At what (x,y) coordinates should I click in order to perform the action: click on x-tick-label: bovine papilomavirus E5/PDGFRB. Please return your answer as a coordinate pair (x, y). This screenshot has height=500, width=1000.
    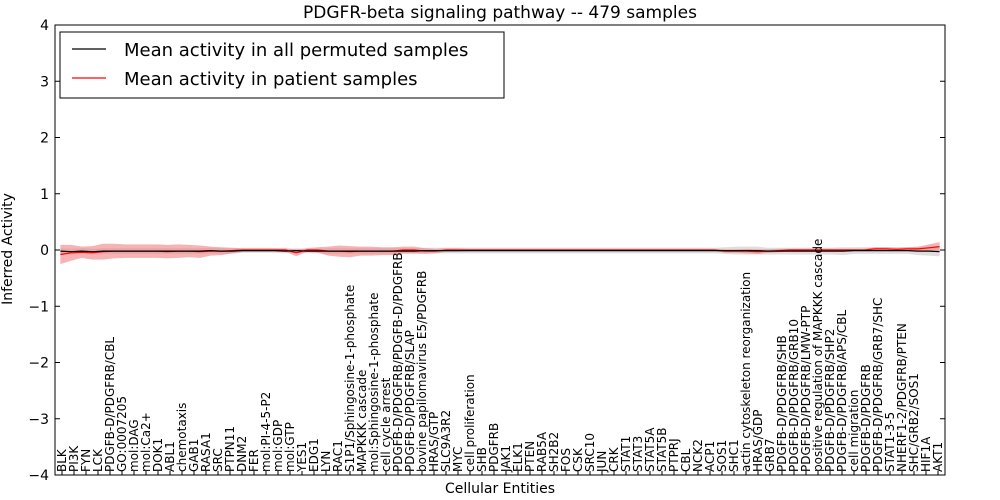
    Looking at the image, I should click on (422, 371).